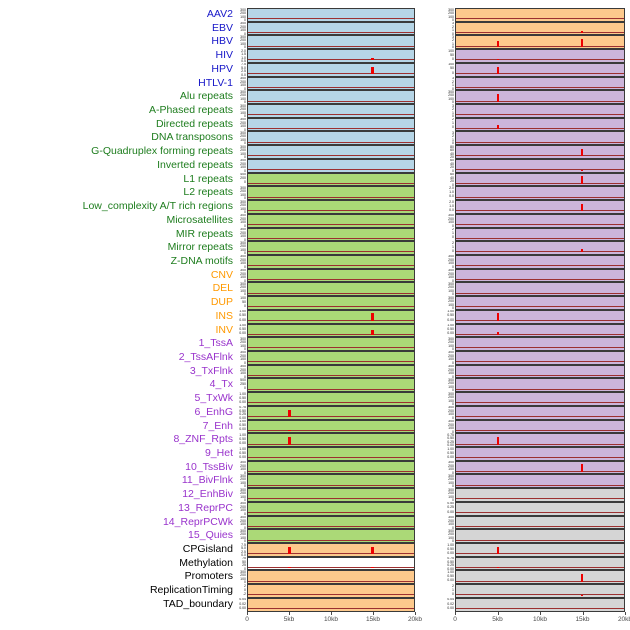  What do you see at coordinates (453, 78) in the screenshot?
I see `ytick-label: 3` at bounding box center [453, 78].